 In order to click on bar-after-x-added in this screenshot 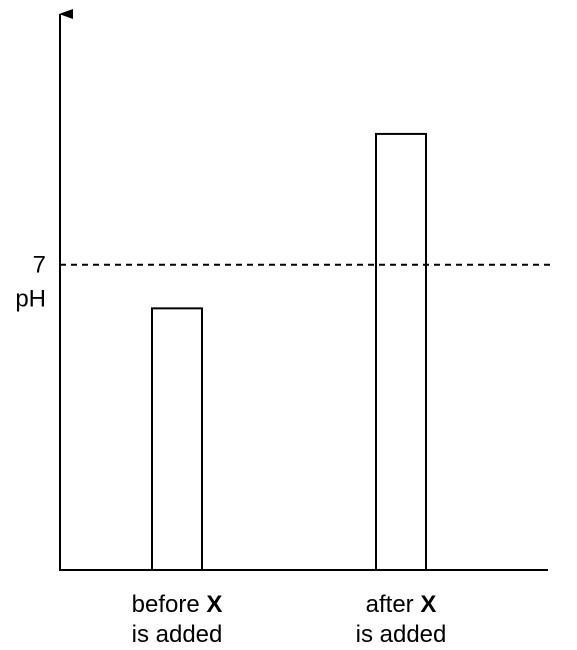, I will do `click(401, 351)`.